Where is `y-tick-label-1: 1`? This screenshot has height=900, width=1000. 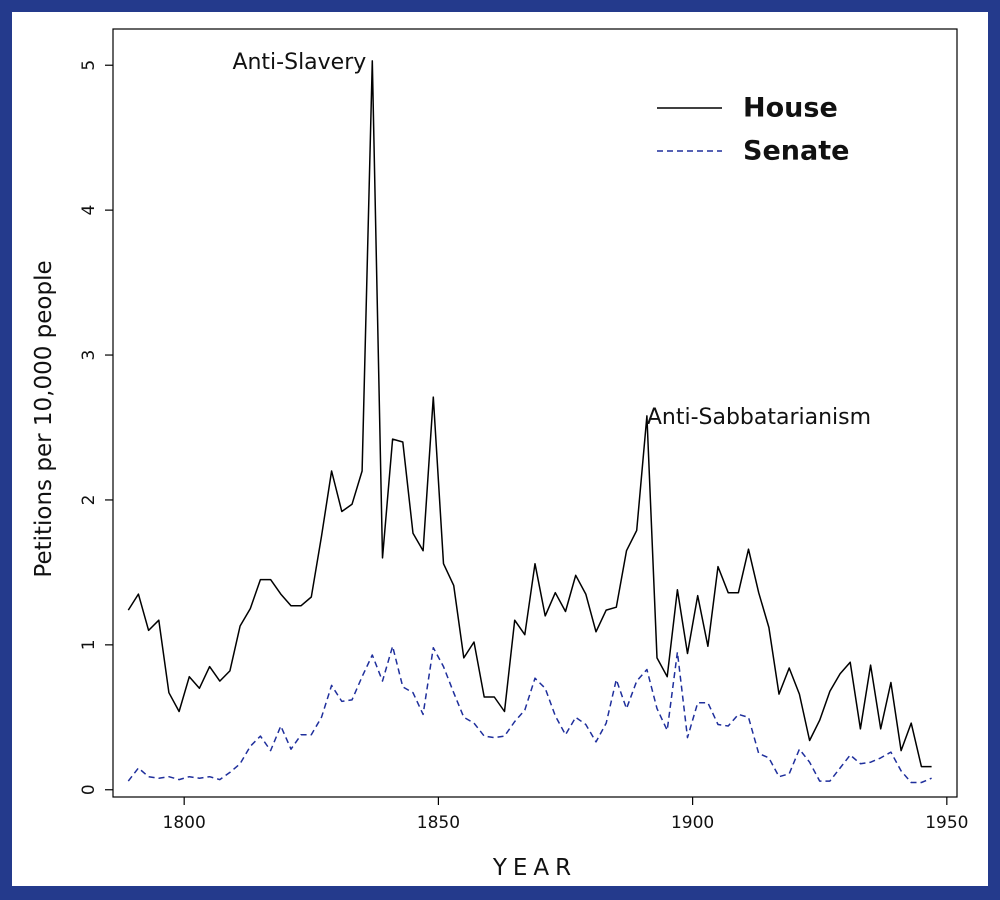
y-tick-label-1: 1 is located at coordinates (89, 644).